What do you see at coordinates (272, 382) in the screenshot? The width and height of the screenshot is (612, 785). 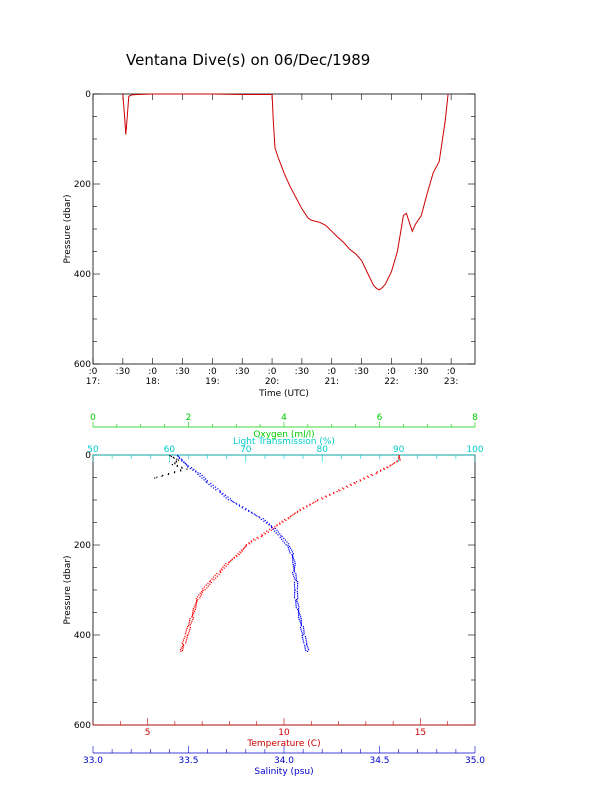 I see `x-tick-label-hour: 20:` at bounding box center [272, 382].